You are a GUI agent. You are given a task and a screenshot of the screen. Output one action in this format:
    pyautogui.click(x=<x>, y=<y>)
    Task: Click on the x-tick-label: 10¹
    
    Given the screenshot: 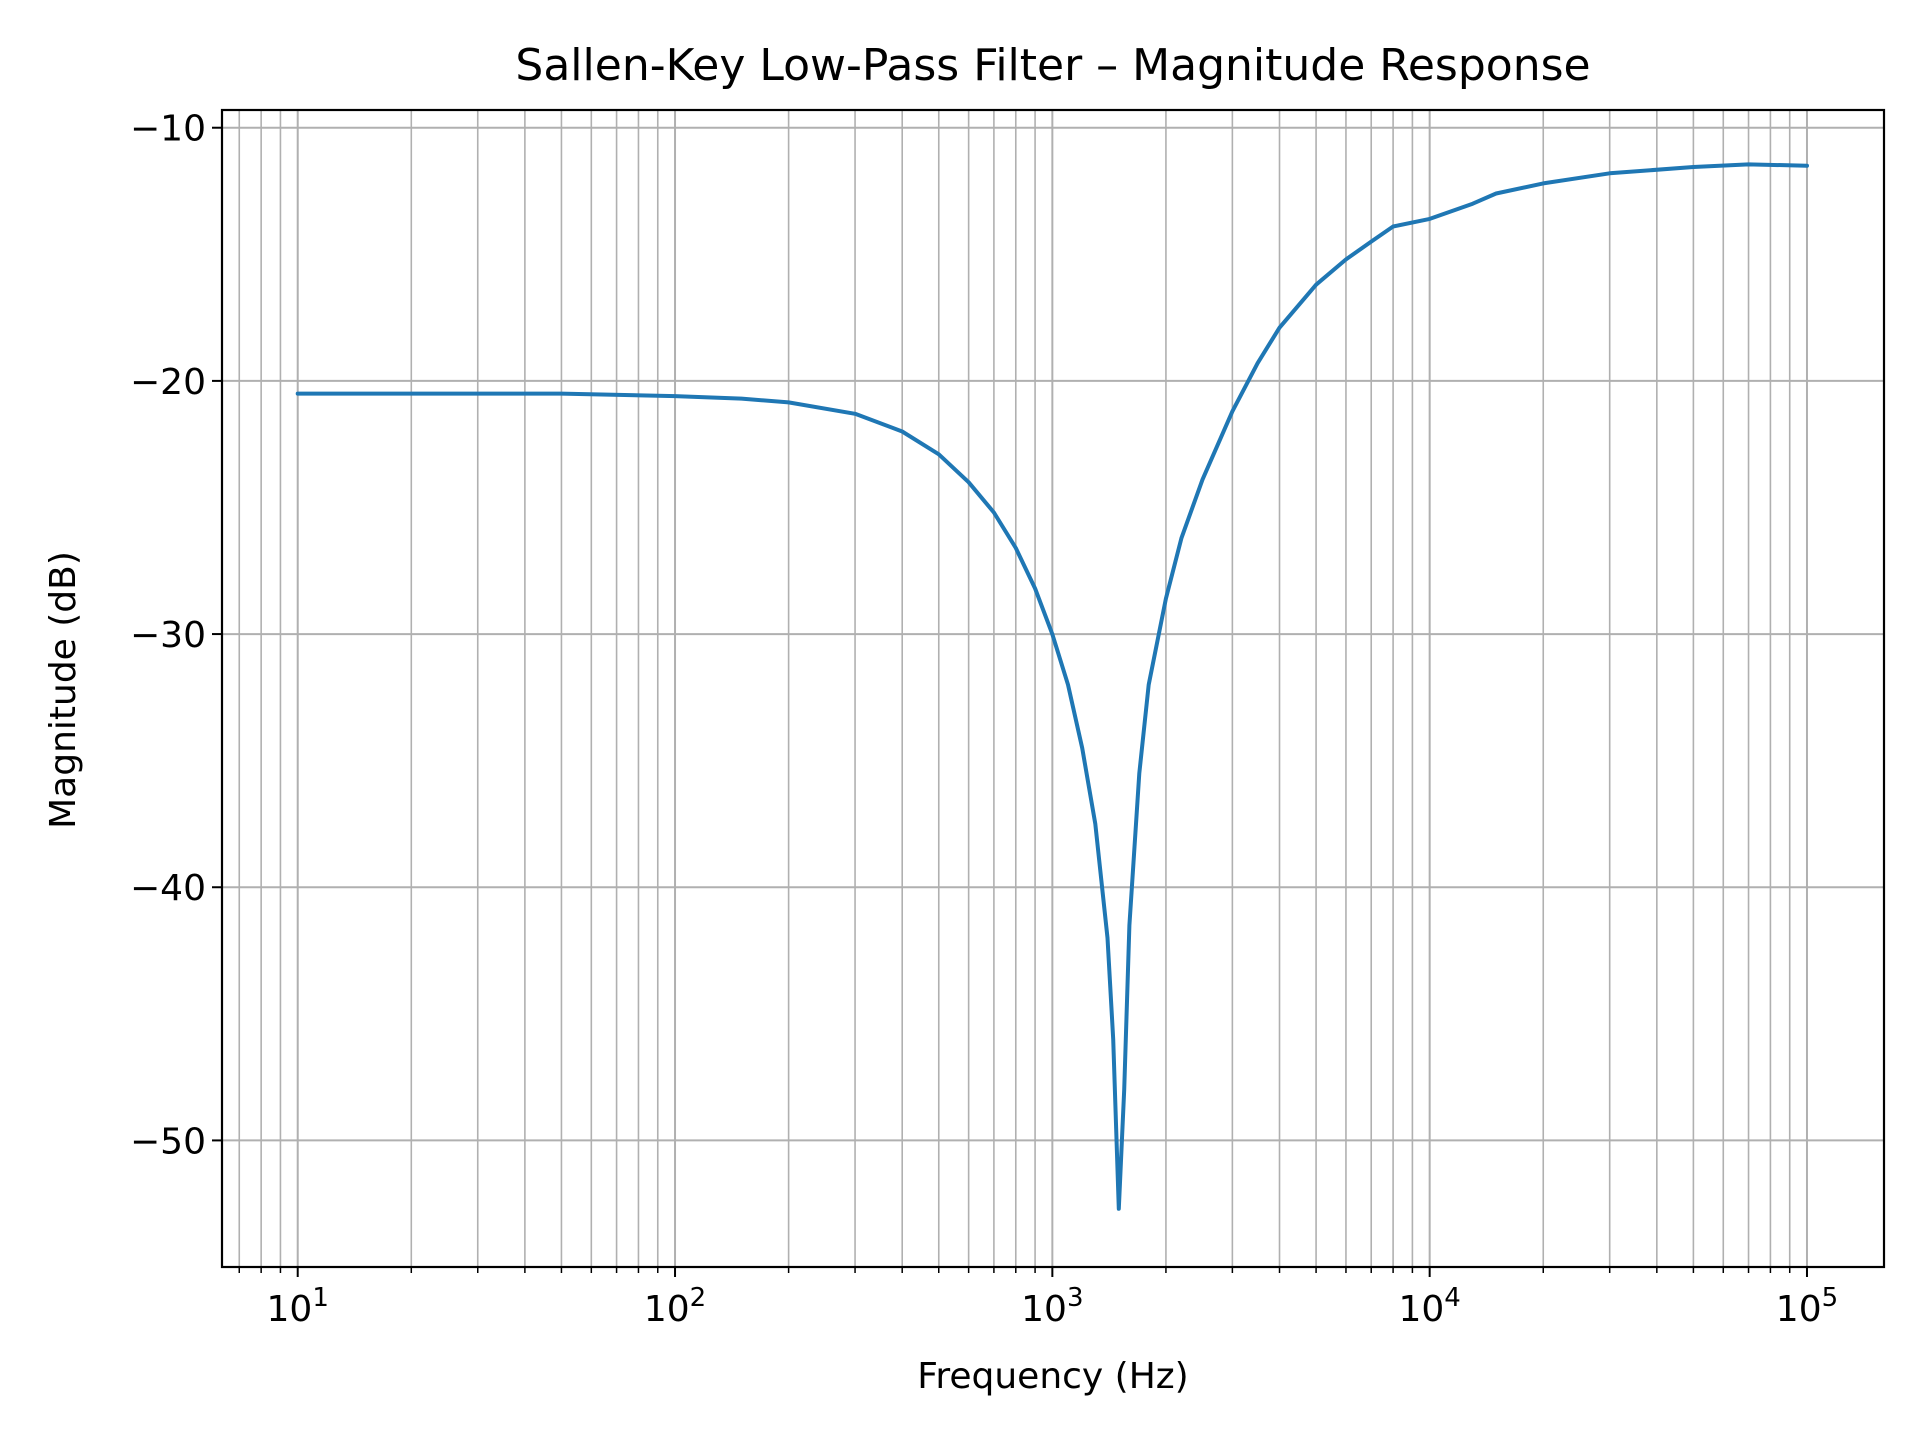 What is the action you would take?
    pyautogui.click(x=298, y=1306)
    